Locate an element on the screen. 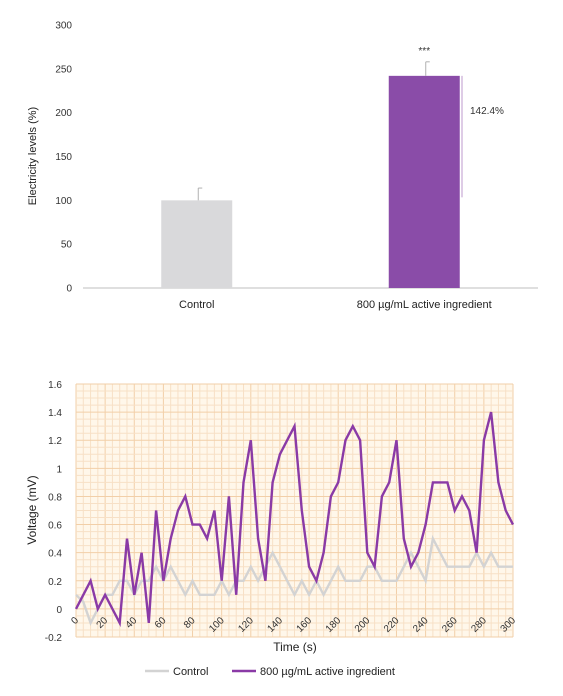 The width and height of the screenshot is (563, 696). difference-label: 142.4% is located at coordinates (487, 111).